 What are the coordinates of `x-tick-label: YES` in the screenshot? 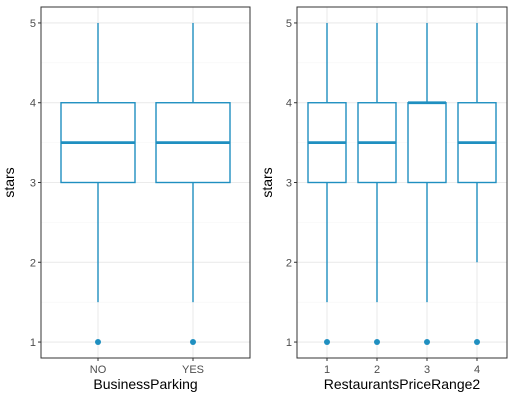 It's located at (193, 370).